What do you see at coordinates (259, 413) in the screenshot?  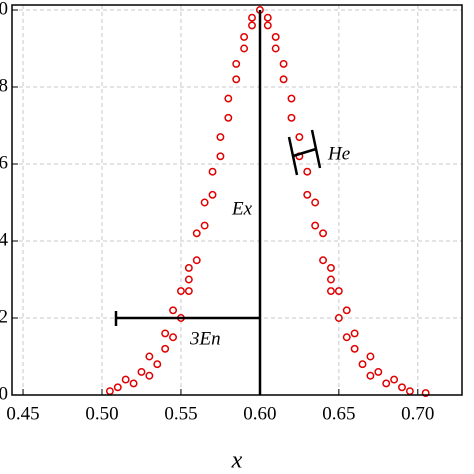 I see `x-tick-label: 0.60` at bounding box center [259, 413].